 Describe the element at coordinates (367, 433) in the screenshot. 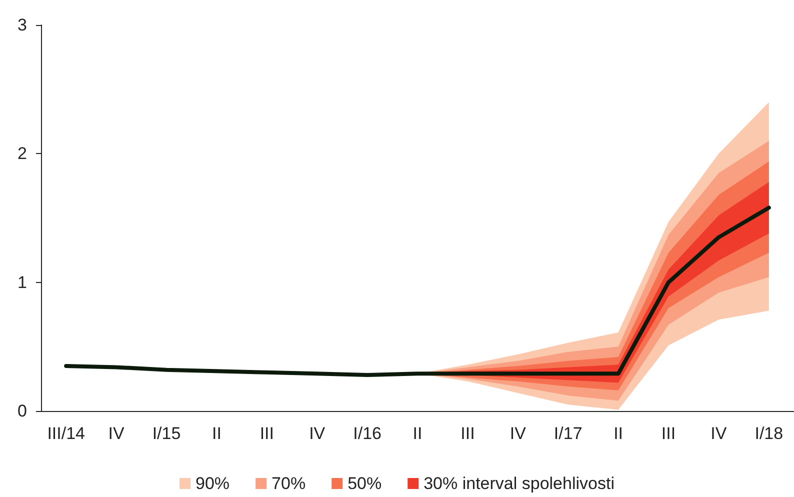

I see `x-tick-label: I/16` at that location.